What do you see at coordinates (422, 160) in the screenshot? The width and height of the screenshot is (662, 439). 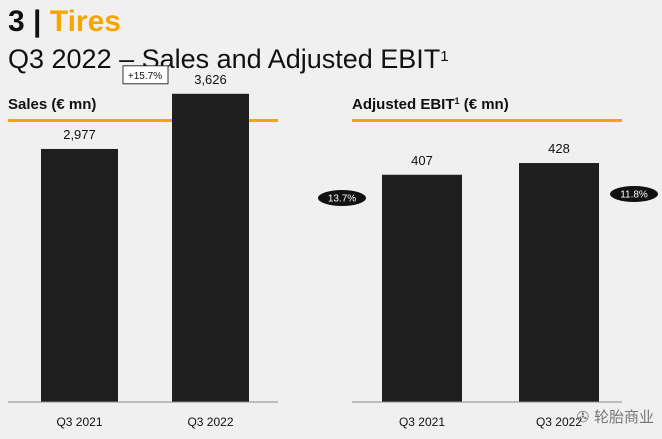 I see `ebit-value-label-1: 407` at bounding box center [422, 160].